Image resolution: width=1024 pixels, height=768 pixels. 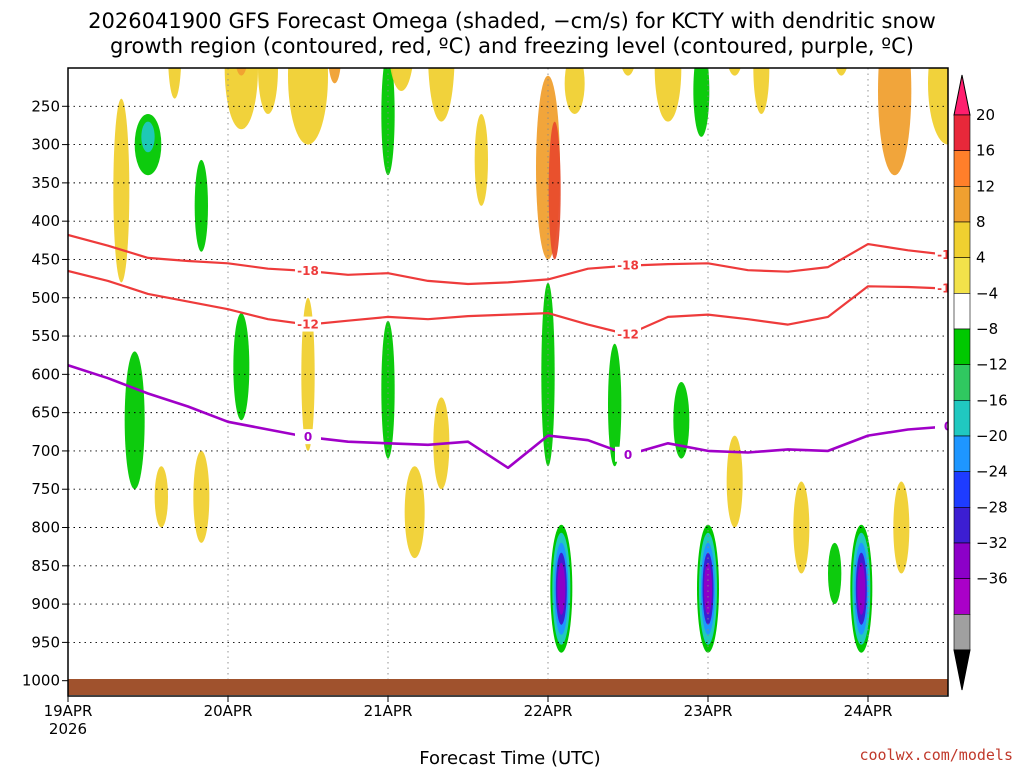 I want to click on x-tick-label: 20APR, so click(x=228, y=711).